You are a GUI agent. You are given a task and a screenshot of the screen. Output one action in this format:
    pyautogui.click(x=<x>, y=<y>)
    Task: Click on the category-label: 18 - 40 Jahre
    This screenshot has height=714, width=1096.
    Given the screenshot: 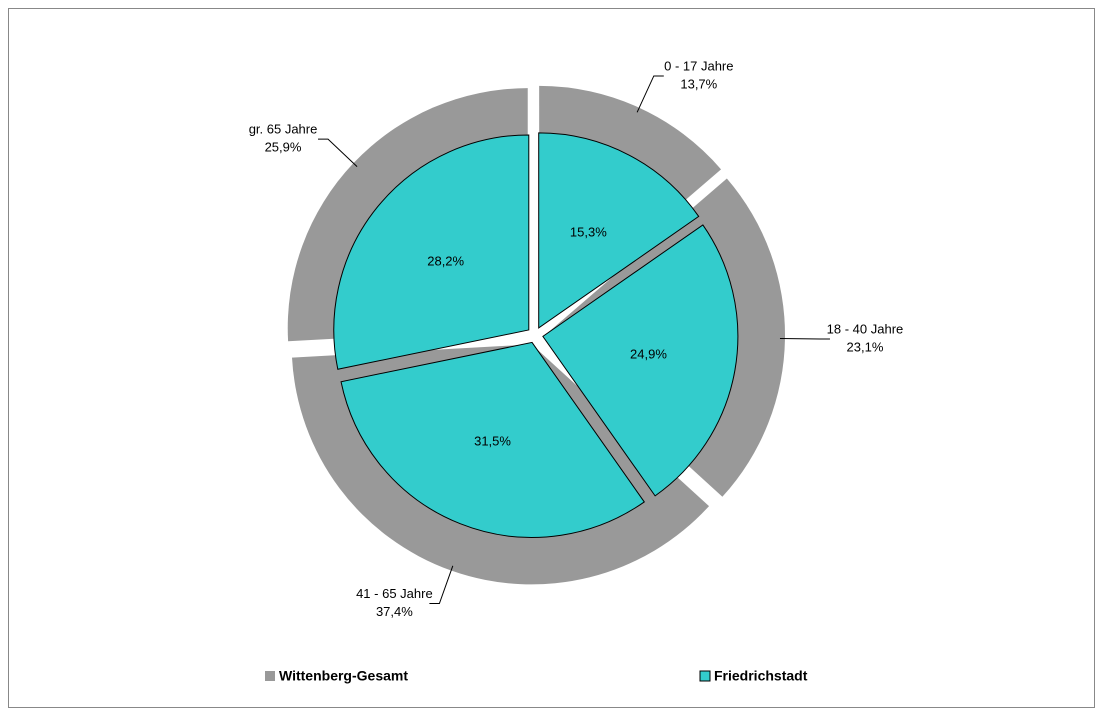 What is the action you would take?
    pyautogui.click(x=865, y=328)
    